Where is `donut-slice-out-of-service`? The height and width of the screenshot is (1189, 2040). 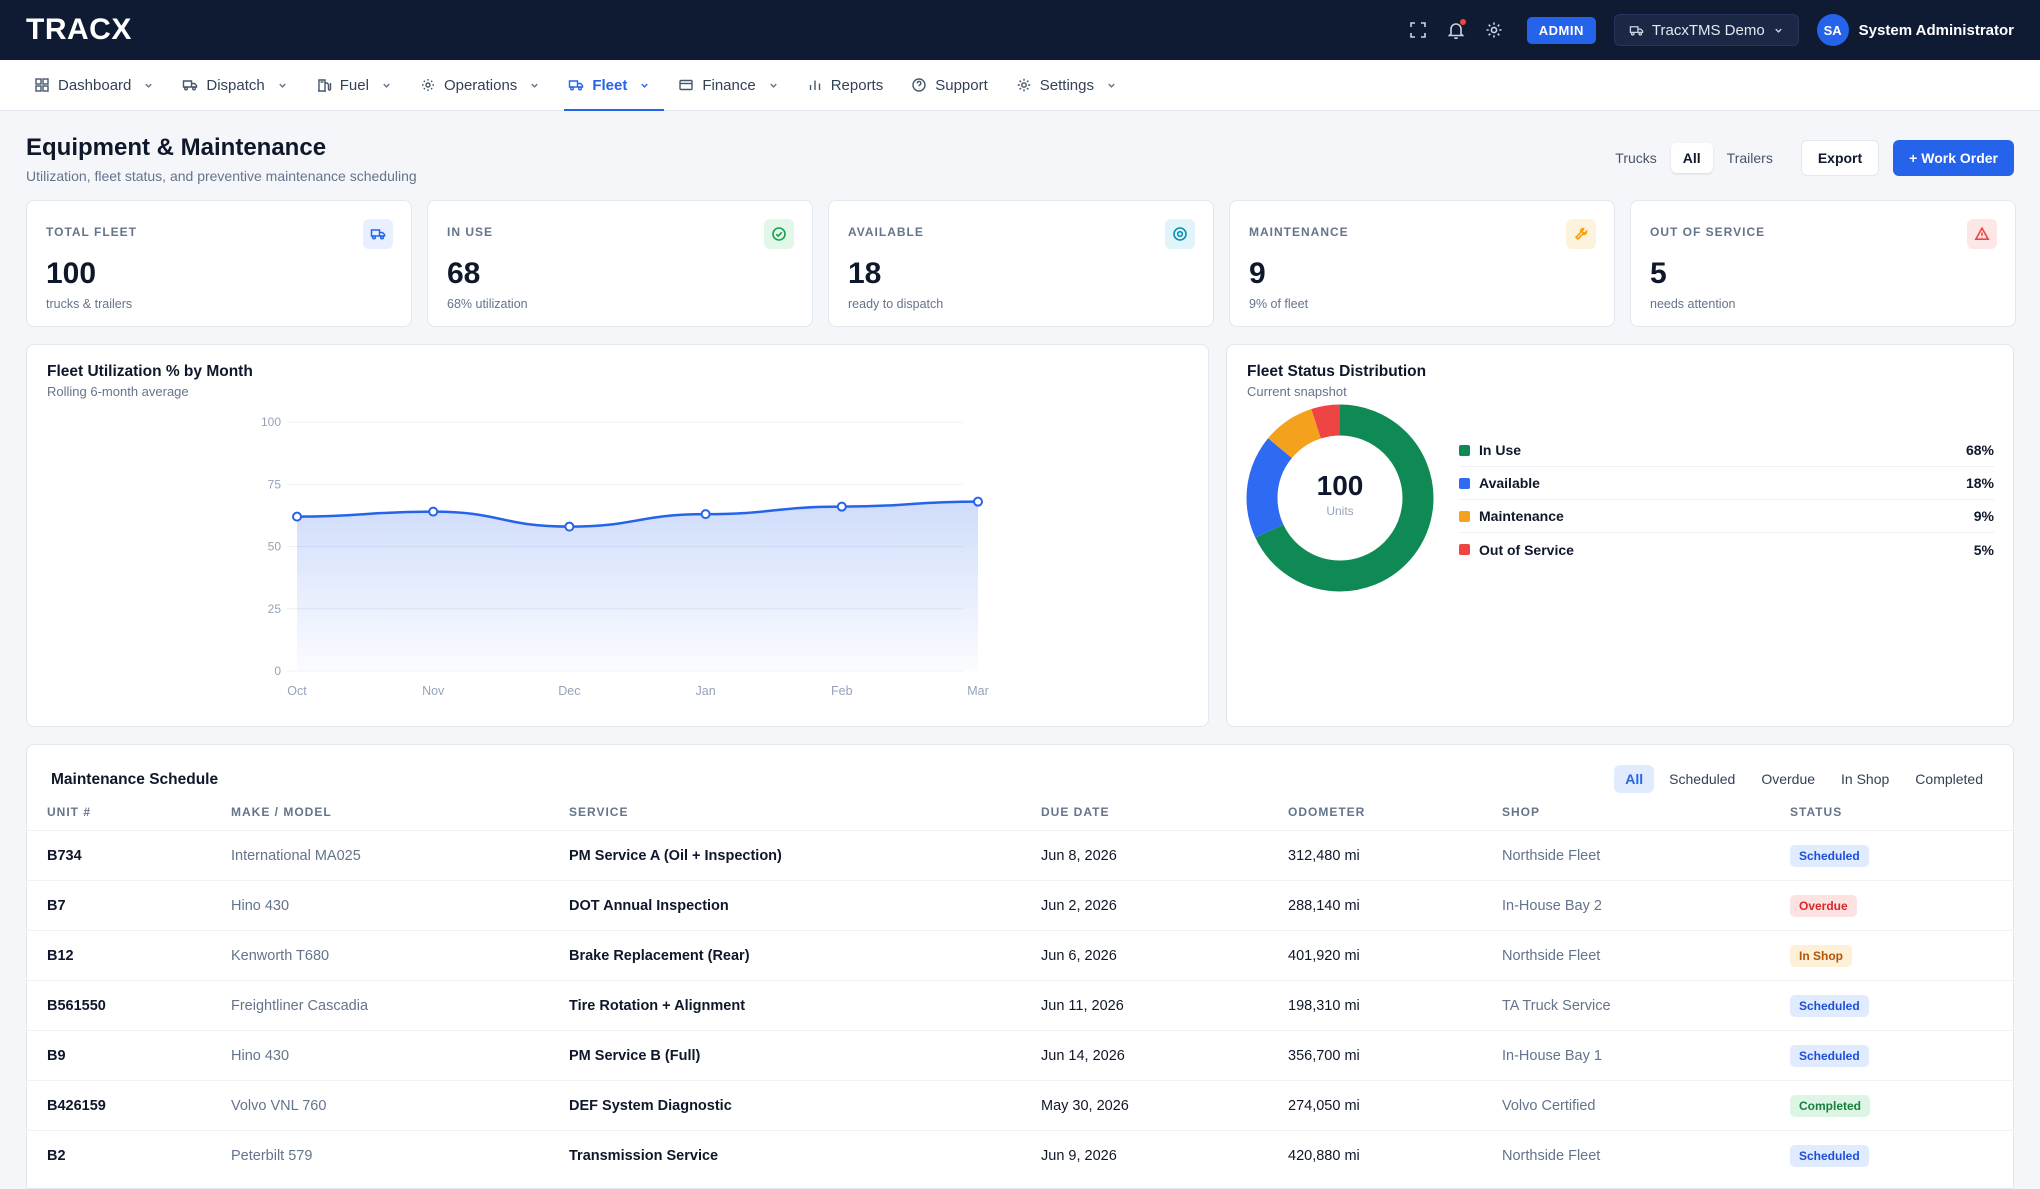 donut-slice-out-of-service is located at coordinates (1340, 498).